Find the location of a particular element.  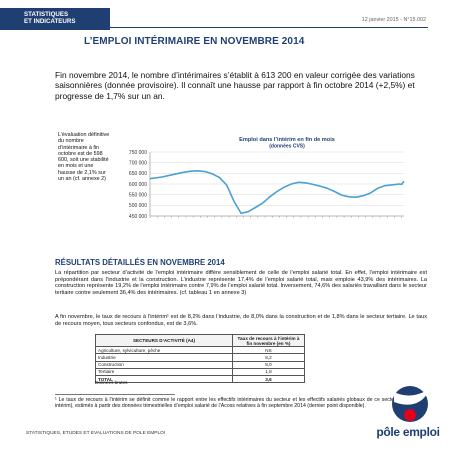

table-cell-label: Industrie is located at coordinates (164, 357).